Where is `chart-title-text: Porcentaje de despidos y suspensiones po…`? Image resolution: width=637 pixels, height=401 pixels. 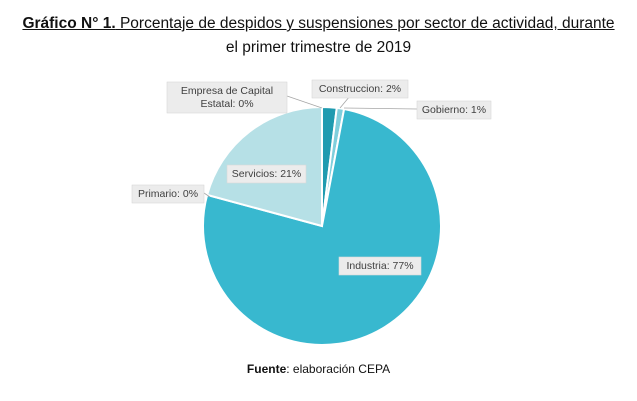 chart-title-text: Porcentaje de despidos y suspensiones po… is located at coordinates (365, 23).